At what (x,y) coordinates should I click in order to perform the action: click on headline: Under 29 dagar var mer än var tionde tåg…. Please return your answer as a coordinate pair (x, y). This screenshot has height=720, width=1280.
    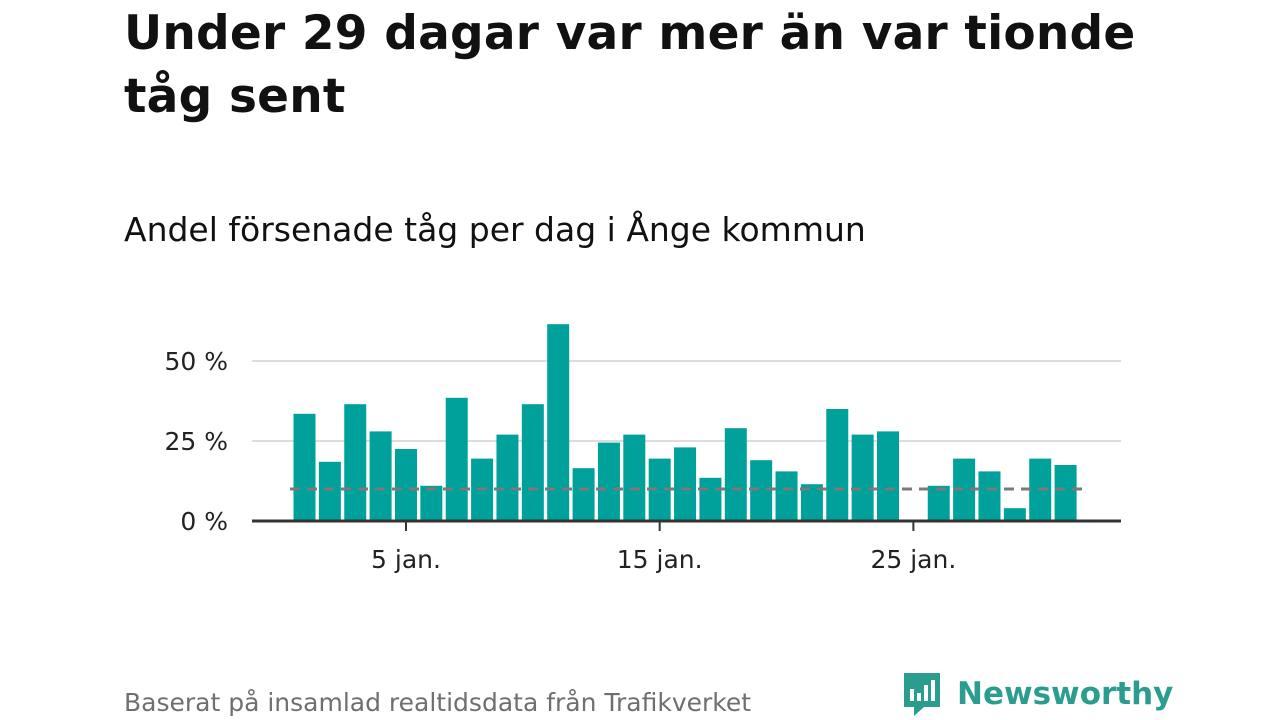
    Looking at the image, I should click on (630, 65).